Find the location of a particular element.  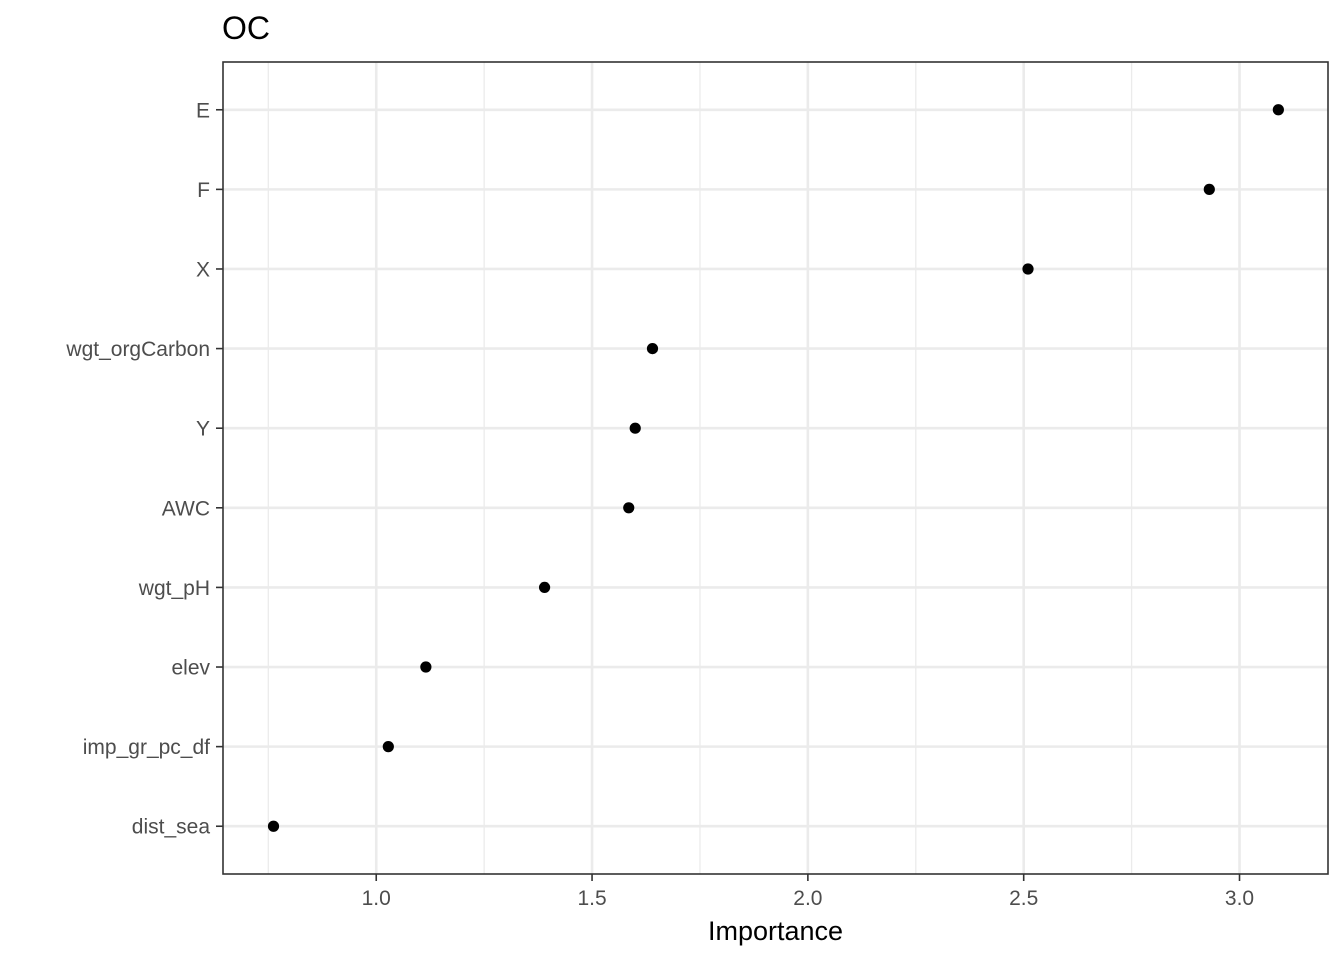

y-tick-label: elev is located at coordinates (190, 668).